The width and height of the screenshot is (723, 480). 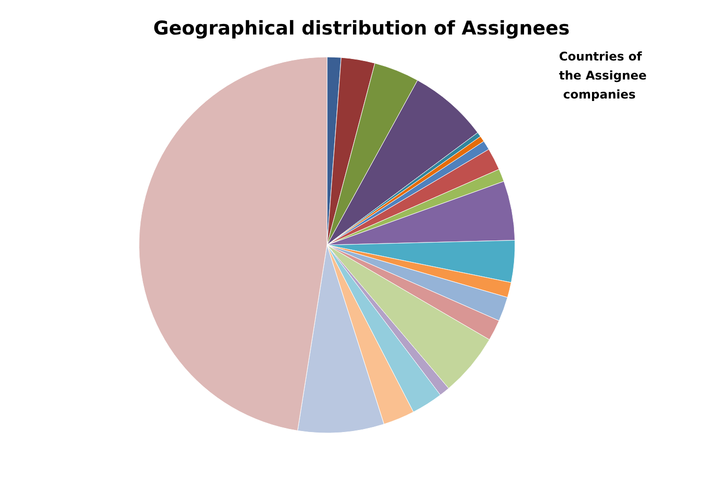 I want to click on chart-title: Geographical distribution of Assignees, so click(x=361, y=29).